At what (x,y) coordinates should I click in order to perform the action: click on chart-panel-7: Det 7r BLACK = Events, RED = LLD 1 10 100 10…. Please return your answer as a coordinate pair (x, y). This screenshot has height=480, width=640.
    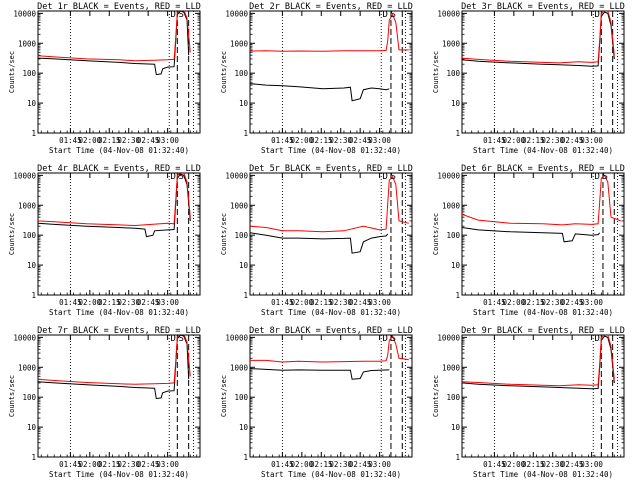
    Looking at the image, I should click on (104, 402).